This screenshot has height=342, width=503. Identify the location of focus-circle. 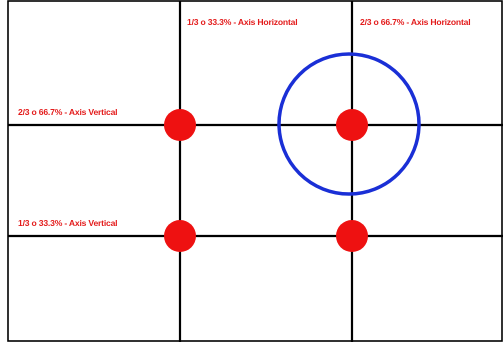
(349, 124).